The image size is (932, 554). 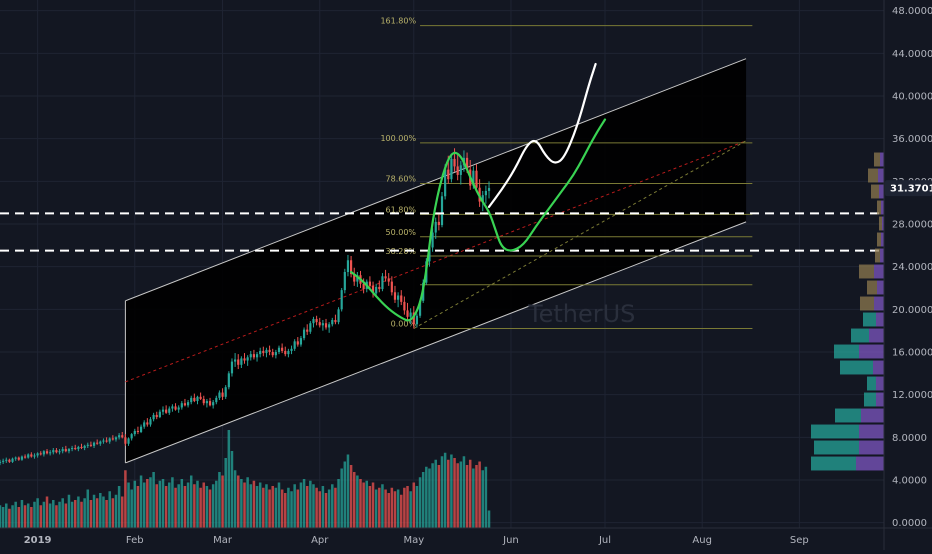 What do you see at coordinates (38, 540) in the screenshot?
I see `time-tick-label: 2019` at bounding box center [38, 540].